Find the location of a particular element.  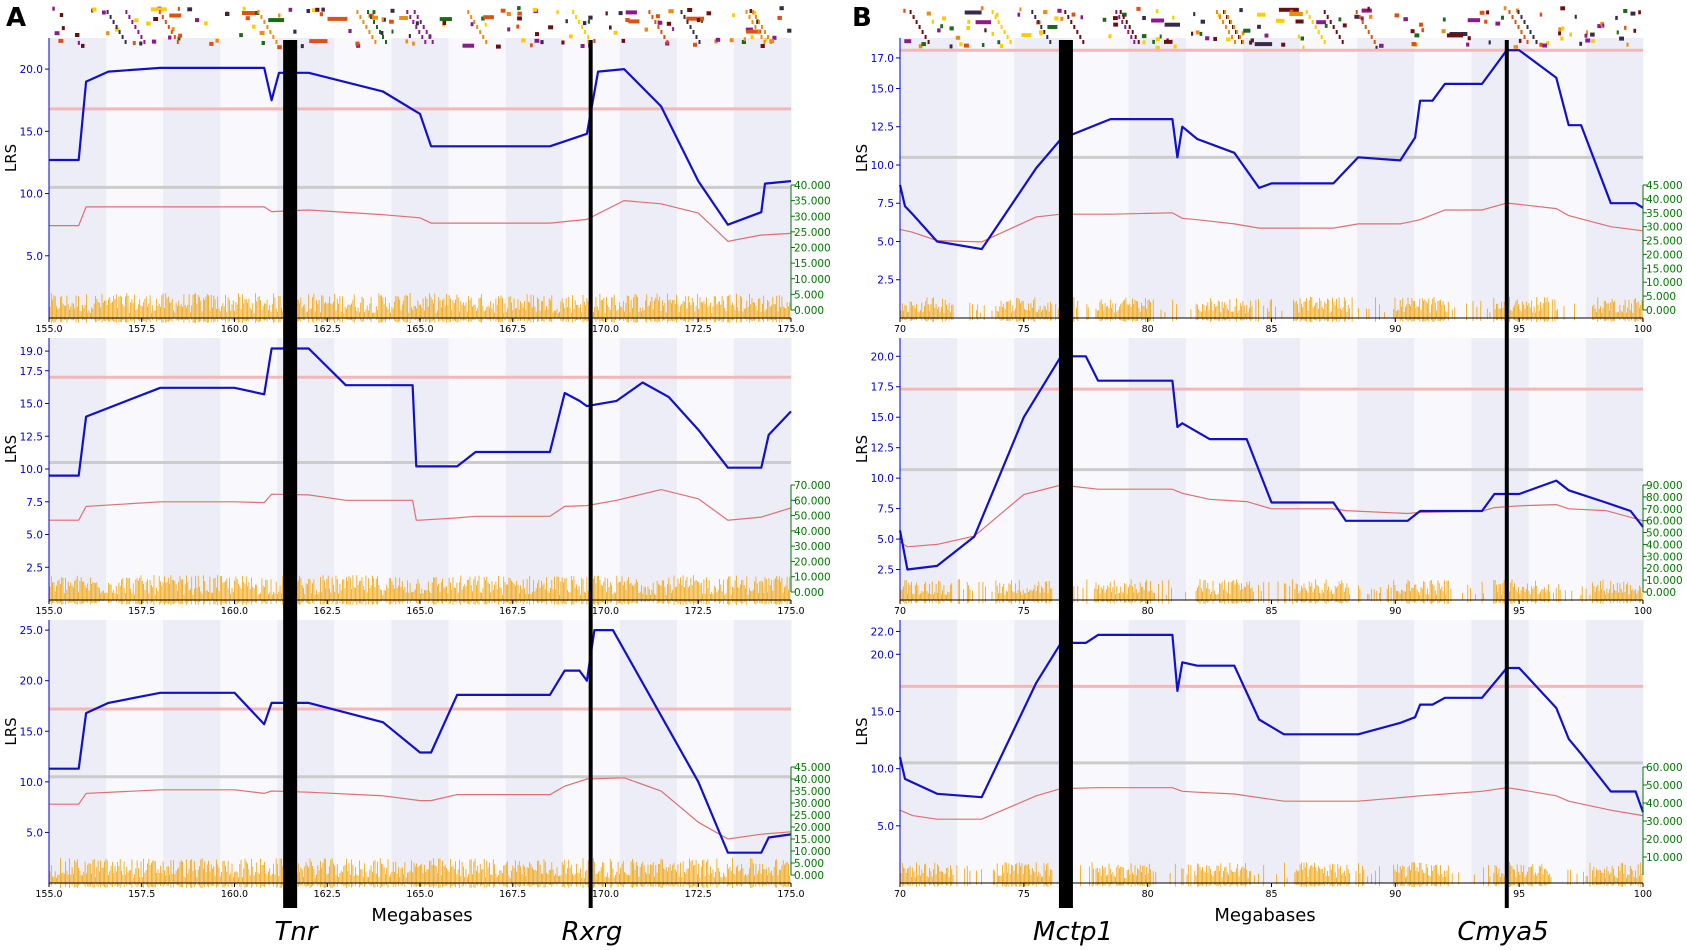

y2tick-label-a2-0: 0.000 is located at coordinates (809, 593).